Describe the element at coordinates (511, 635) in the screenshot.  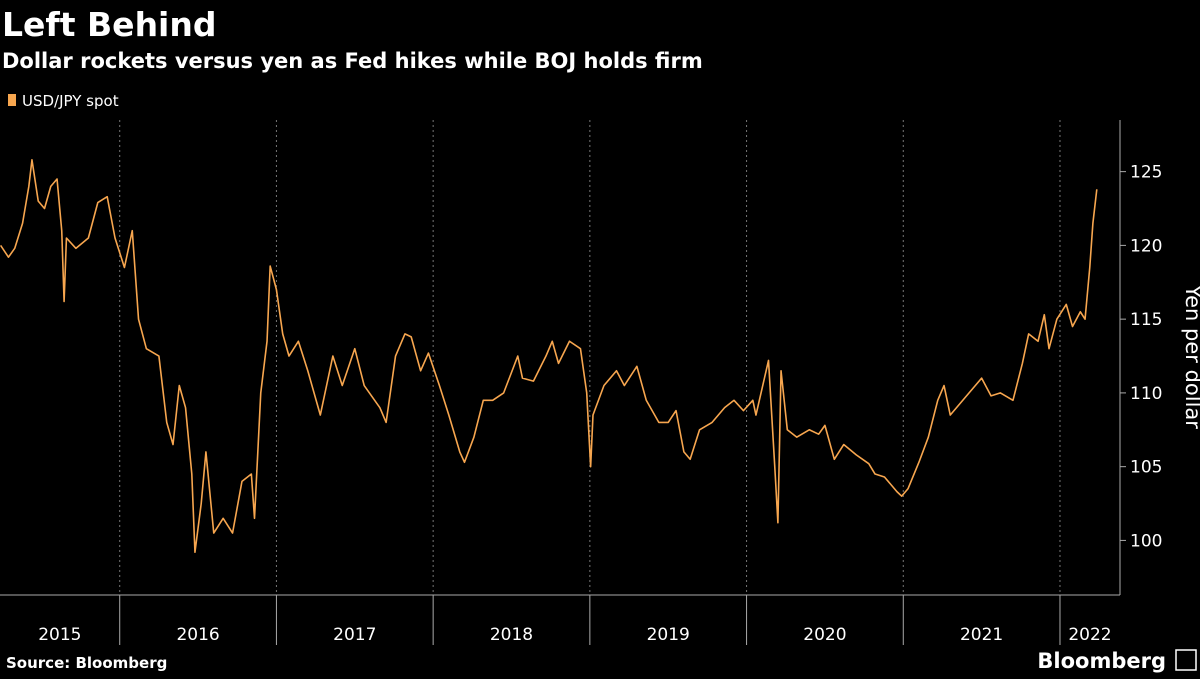
I see `x-tick-label: 2018` at that location.